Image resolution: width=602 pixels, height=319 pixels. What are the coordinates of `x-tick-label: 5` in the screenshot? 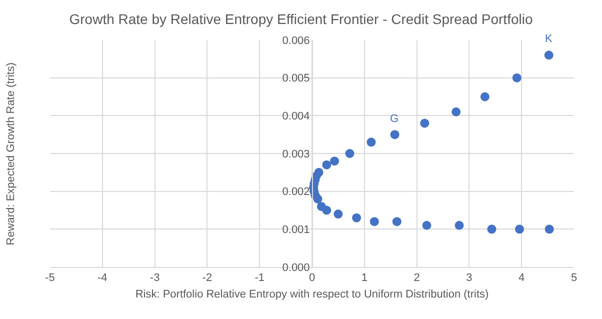 It's located at (574, 278).